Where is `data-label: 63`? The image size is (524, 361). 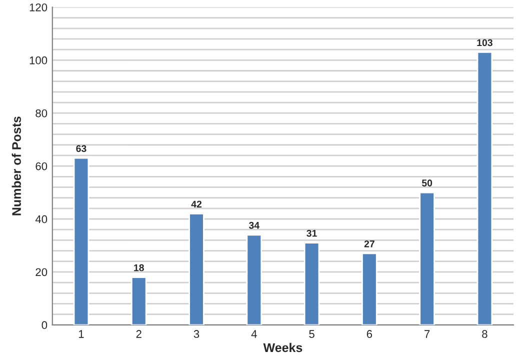 data-label: 63 is located at coordinates (81, 148).